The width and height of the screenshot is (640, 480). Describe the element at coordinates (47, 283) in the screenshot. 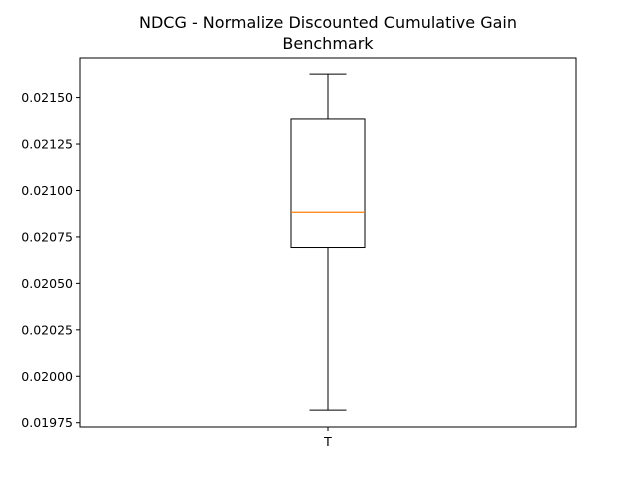

I see `y-tick-label: 0.02050` at that location.